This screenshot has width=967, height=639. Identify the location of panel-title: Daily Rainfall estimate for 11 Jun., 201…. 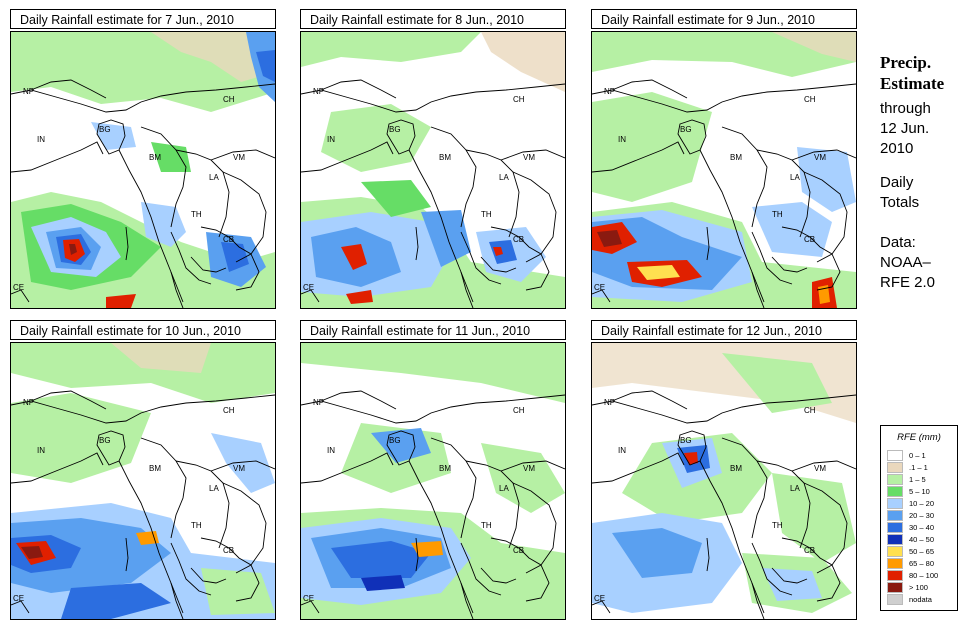
(433, 330).